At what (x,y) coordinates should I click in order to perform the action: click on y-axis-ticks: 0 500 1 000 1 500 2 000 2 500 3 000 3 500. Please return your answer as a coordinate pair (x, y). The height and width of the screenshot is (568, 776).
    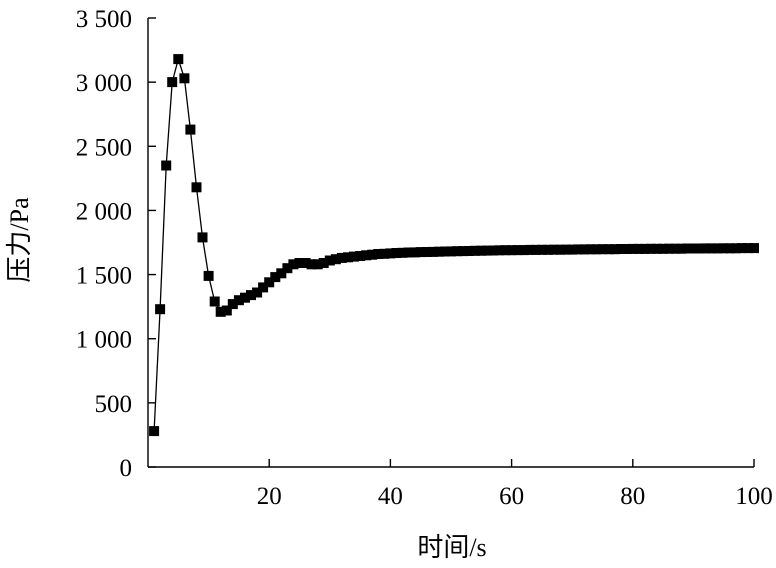
    Looking at the image, I should click on (116, 244).